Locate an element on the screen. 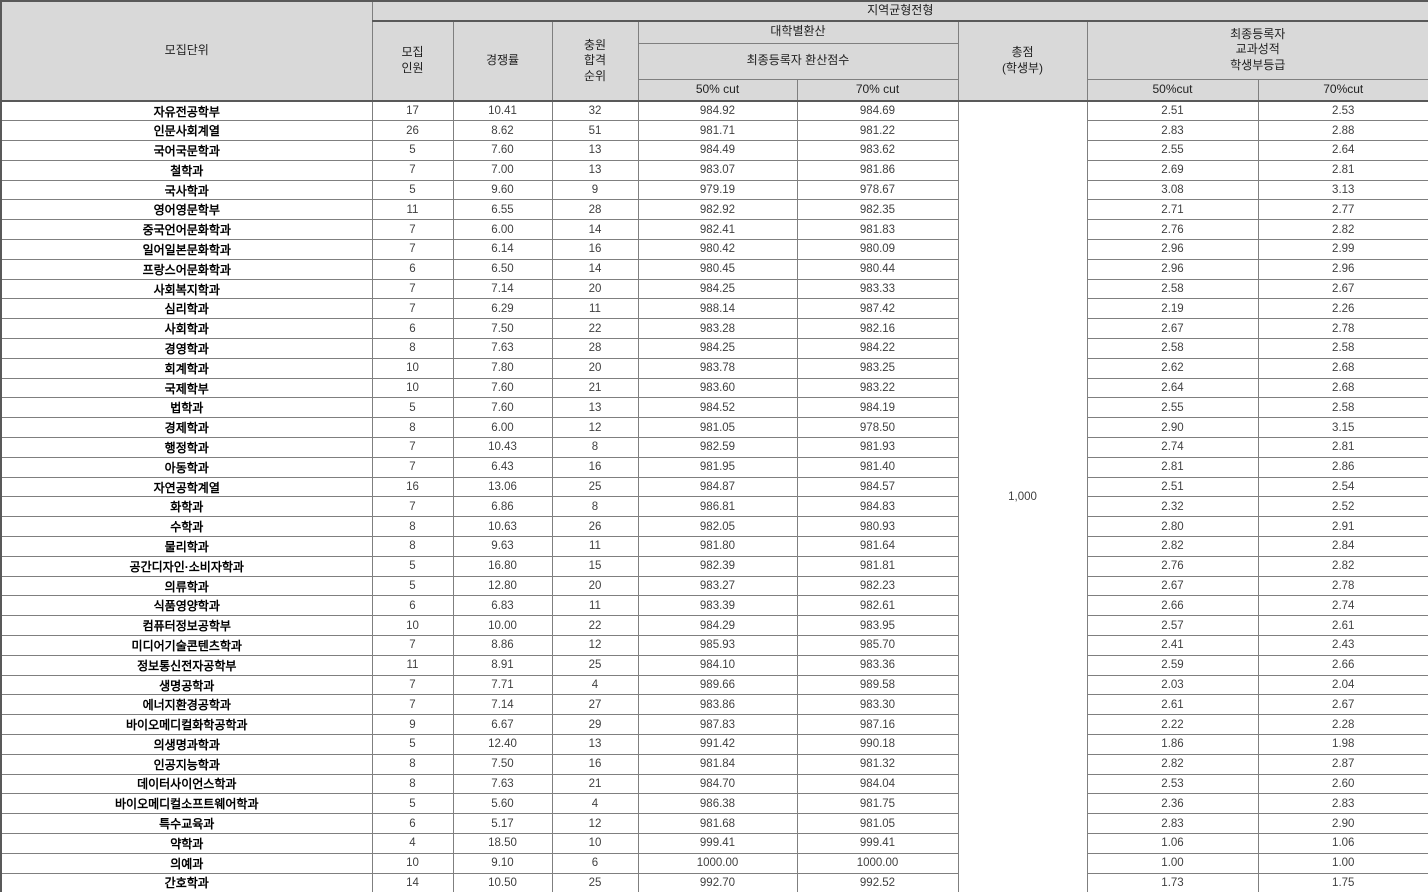  grade-70cut-cell: 2.52 is located at coordinates (1342, 507).